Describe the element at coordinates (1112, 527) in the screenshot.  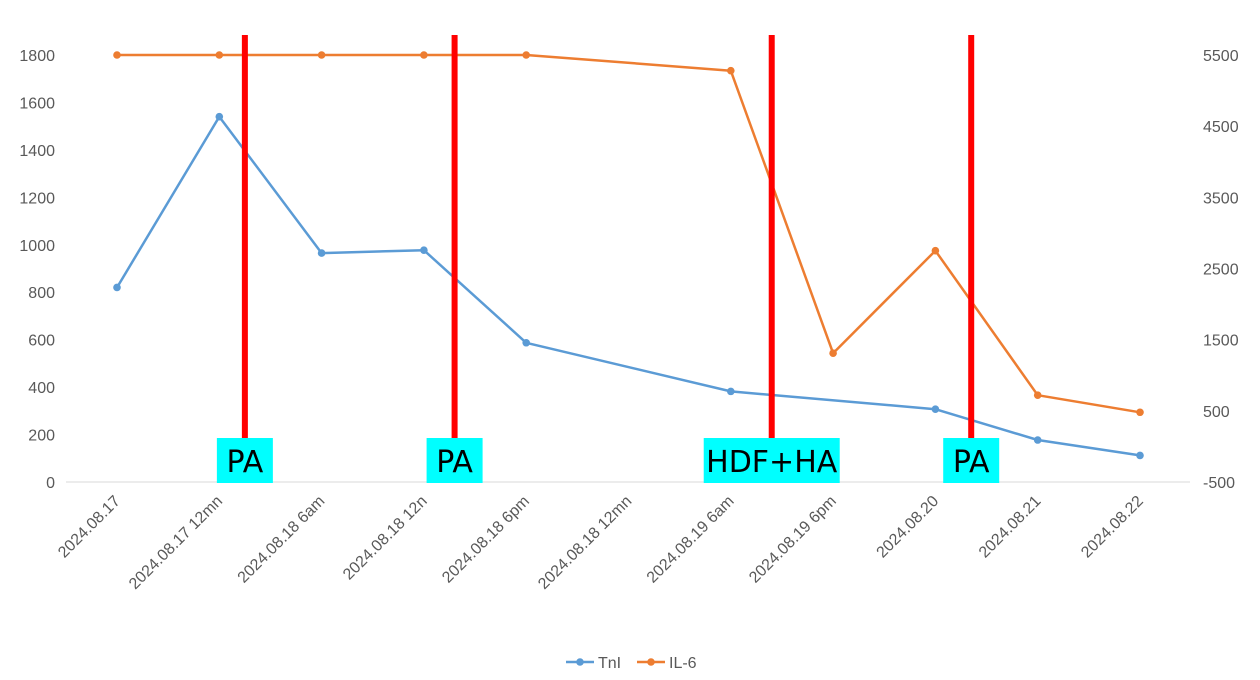
I see `x-tick-label: 2024.08.22` at that location.